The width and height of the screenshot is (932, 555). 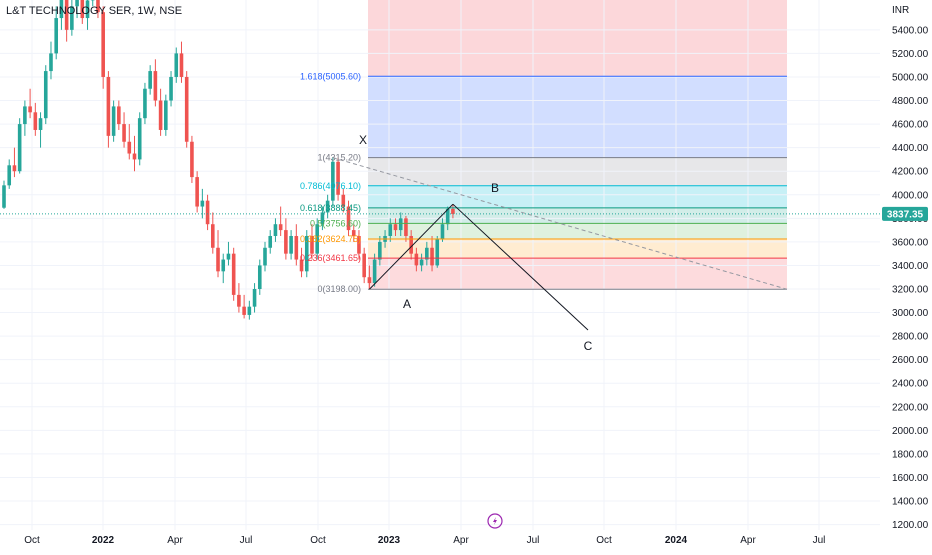 What do you see at coordinates (910, 337) in the screenshot?
I see `price-tick-label: 2800.00` at bounding box center [910, 337].